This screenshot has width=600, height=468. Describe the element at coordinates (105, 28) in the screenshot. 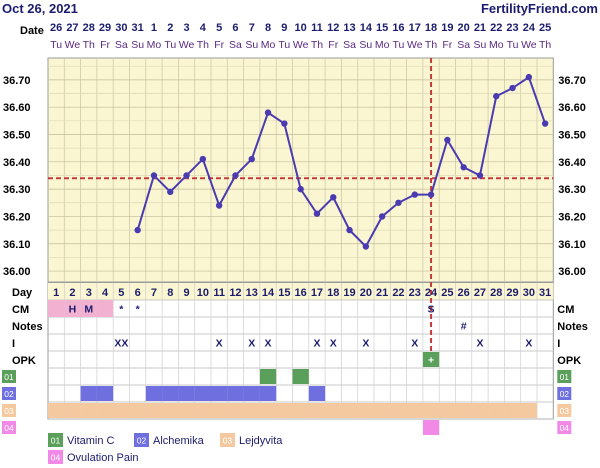

I see `date-label: 29` at that location.